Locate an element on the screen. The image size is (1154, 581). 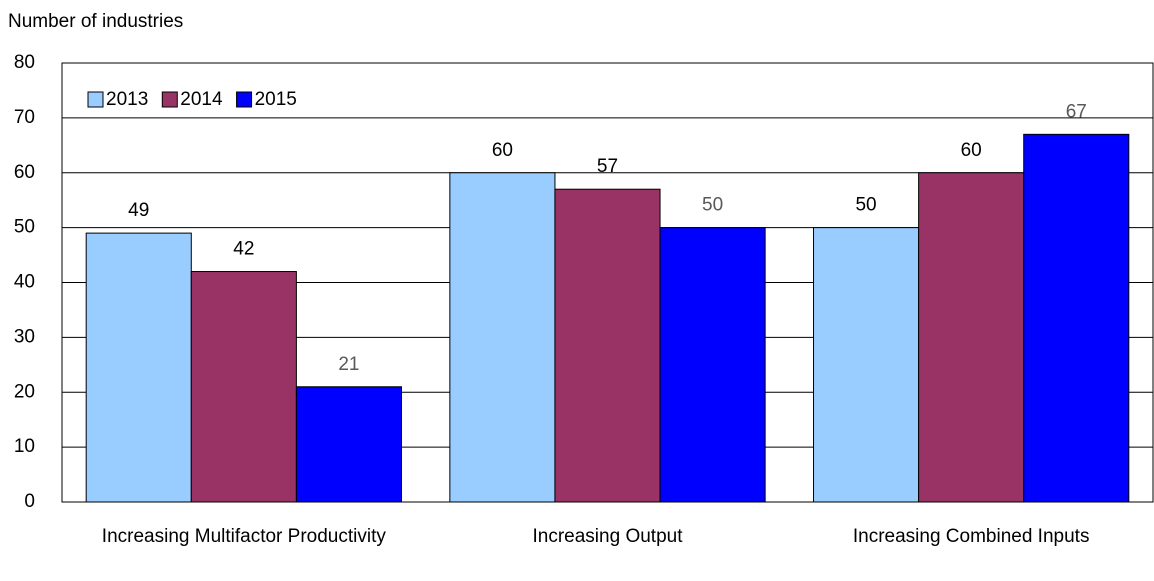
data-label: 67 is located at coordinates (1076, 111).